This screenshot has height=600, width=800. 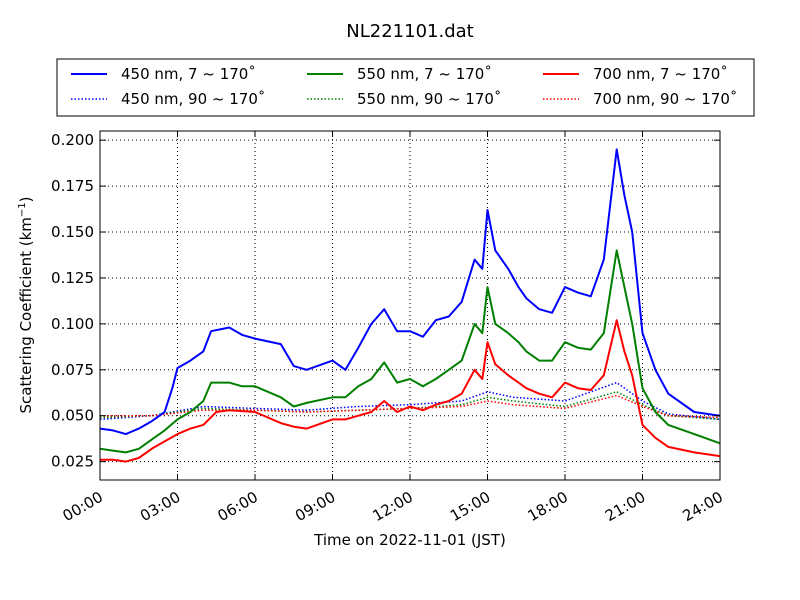 I want to click on x-tick-label: 15:00, so click(x=470, y=506).